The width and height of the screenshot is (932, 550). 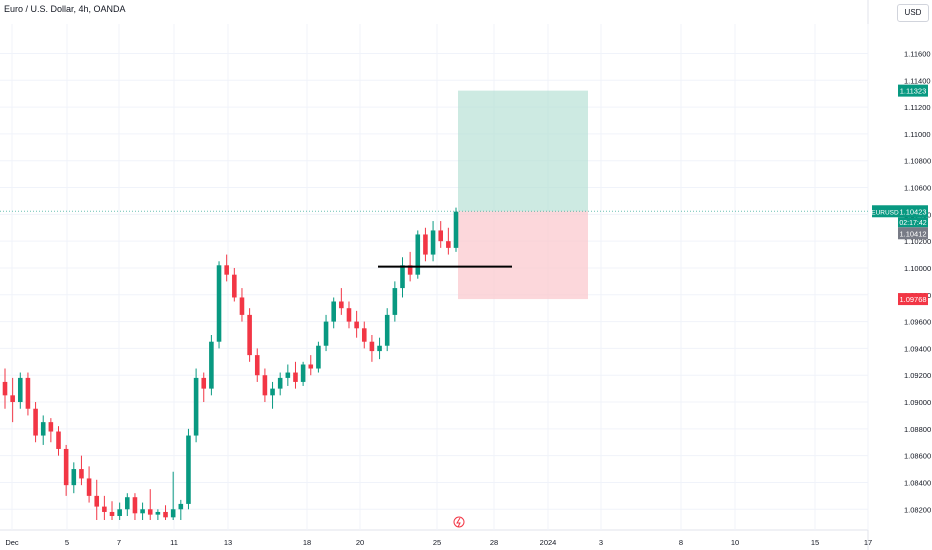 What do you see at coordinates (917, 161) in the screenshot?
I see `y-tick-label: 1.10800` at bounding box center [917, 161].